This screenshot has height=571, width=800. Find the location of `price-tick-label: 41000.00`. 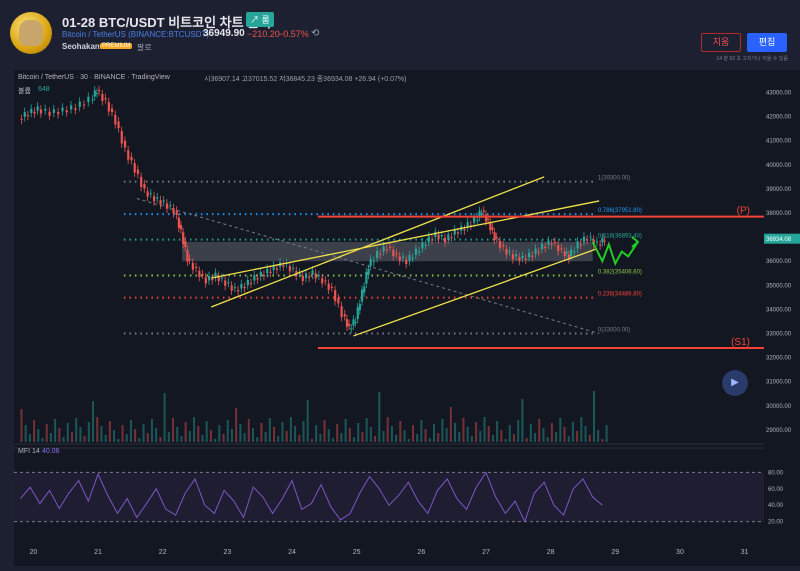

price-tick-label: 41000.00 is located at coordinates (779, 142).